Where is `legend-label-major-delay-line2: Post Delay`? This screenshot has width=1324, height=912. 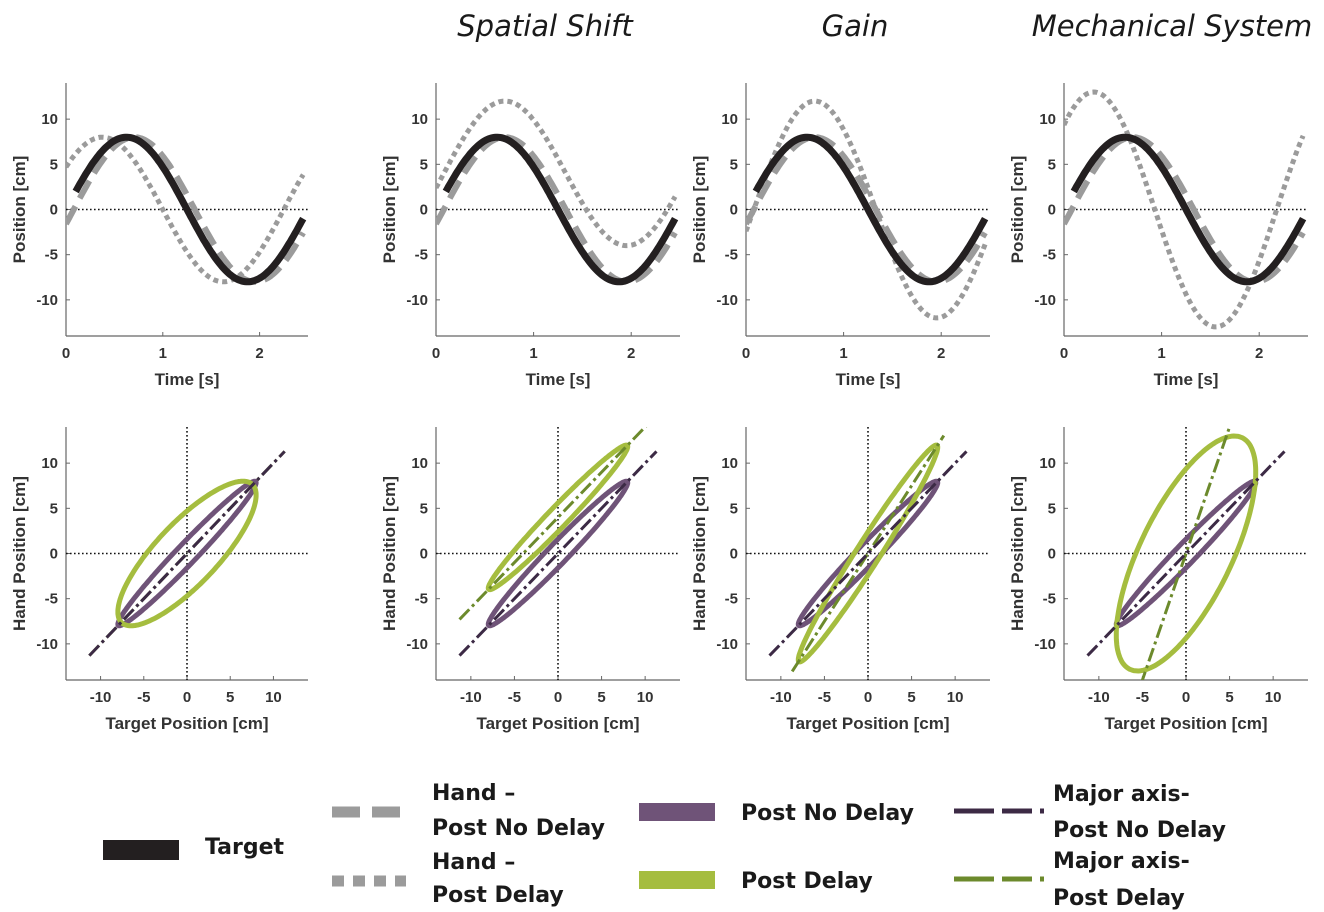 legend-label-major-delay-line2: Post Delay is located at coordinates (1119, 898).